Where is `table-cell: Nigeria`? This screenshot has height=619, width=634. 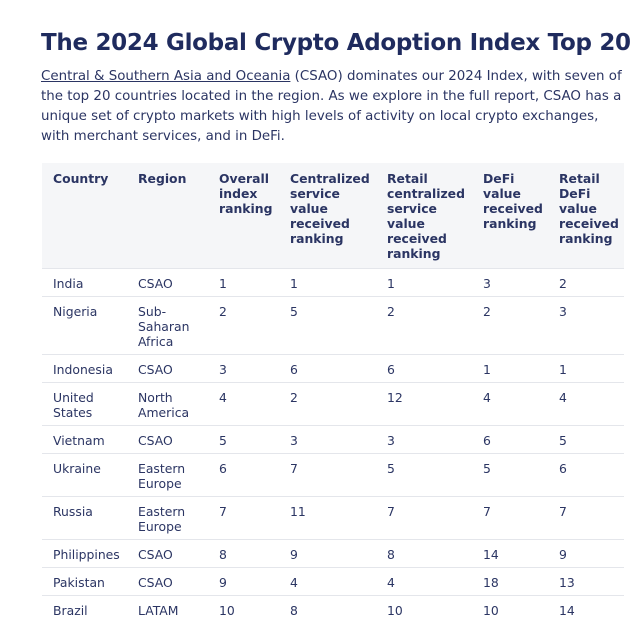 table-cell: Nigeria is located at coordinates (84, 325).